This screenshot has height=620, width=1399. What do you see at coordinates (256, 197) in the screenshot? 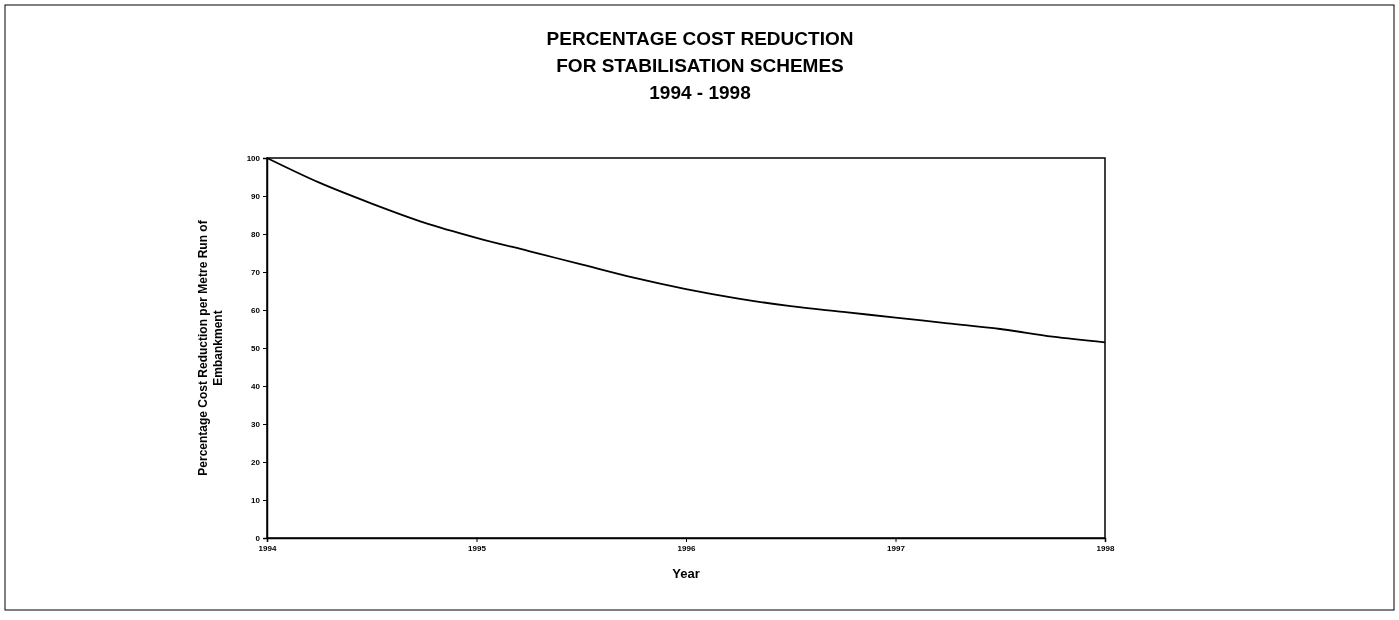
I see `y-tick-label: 90` at bounding box center [256, 197].